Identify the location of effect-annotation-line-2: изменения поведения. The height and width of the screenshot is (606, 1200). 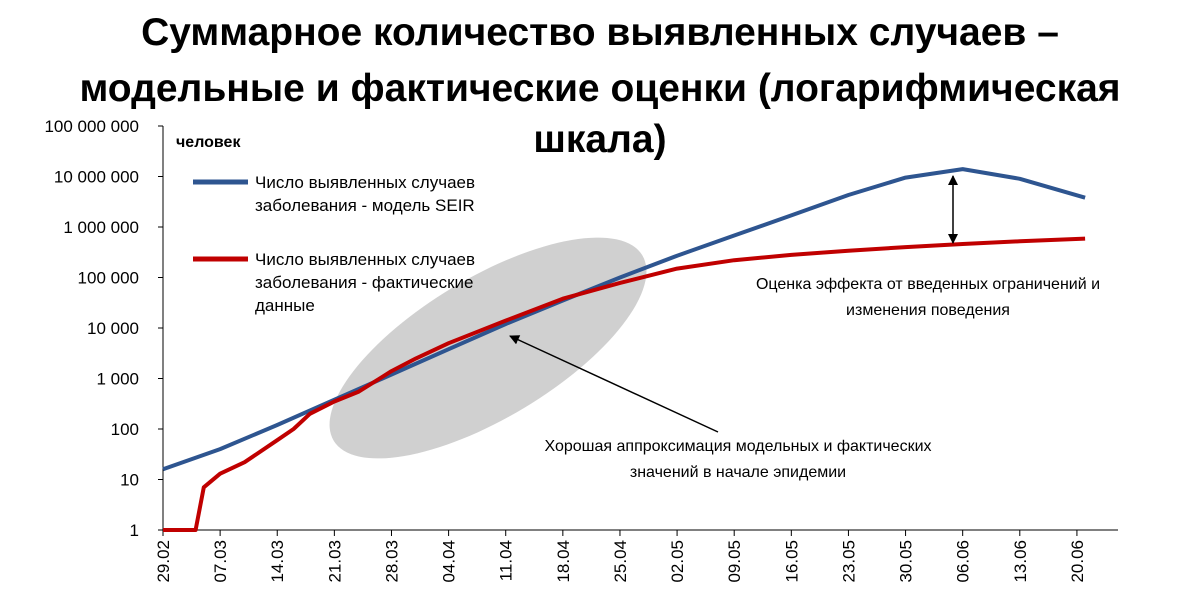
(928, 310).